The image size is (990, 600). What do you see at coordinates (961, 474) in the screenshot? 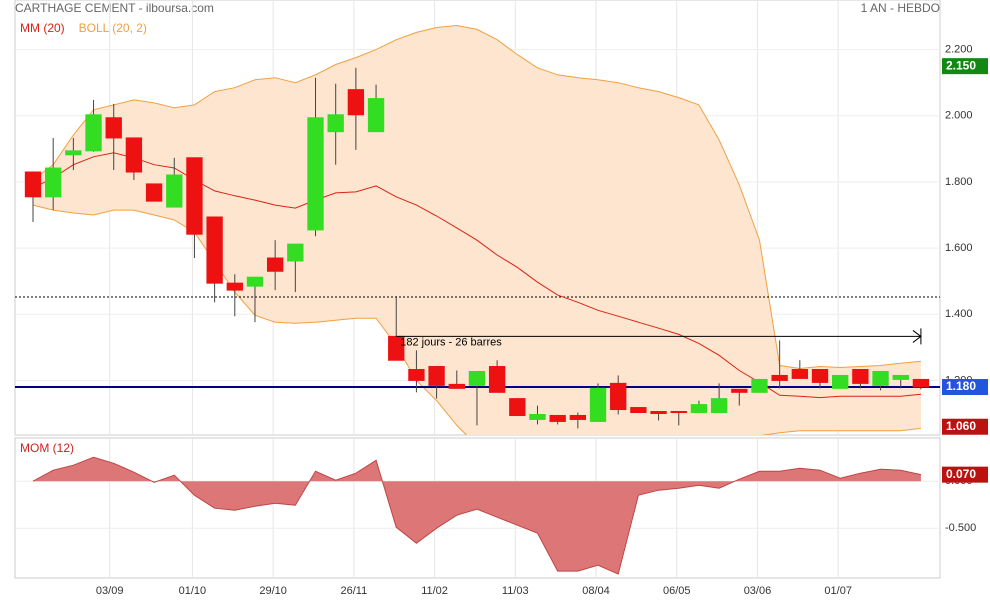
I see `value-tag-label: 0.070` at bounding box center [961, 474].